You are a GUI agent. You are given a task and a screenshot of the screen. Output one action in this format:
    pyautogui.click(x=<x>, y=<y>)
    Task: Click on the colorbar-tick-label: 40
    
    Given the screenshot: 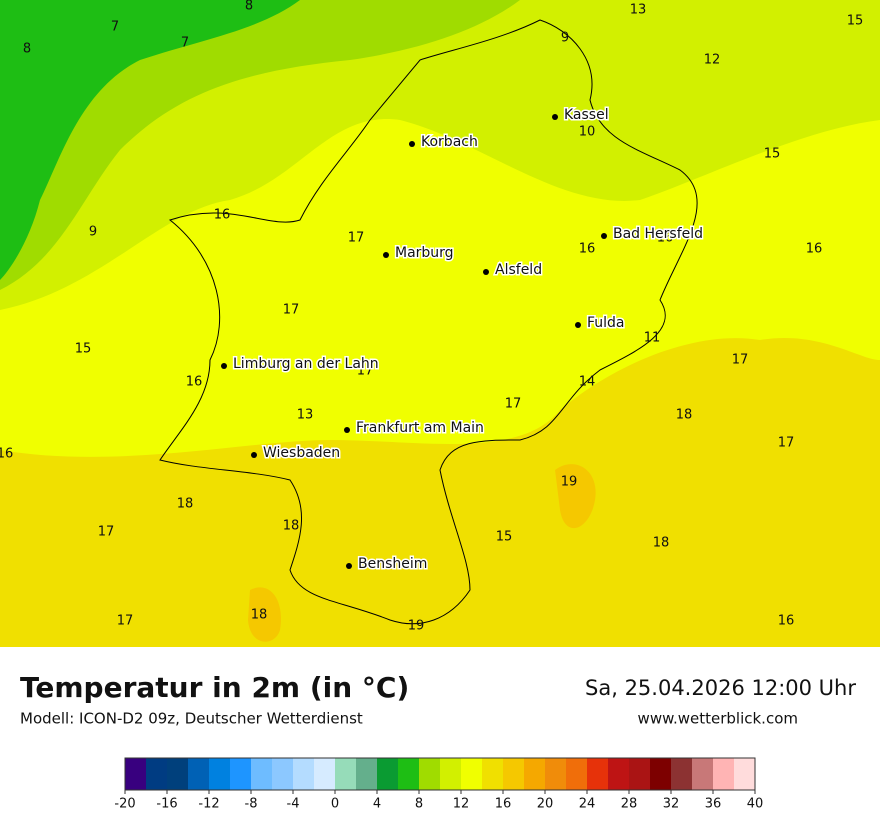 What is the action you would take?
    pyautogui.click(x=755, y=804)
    